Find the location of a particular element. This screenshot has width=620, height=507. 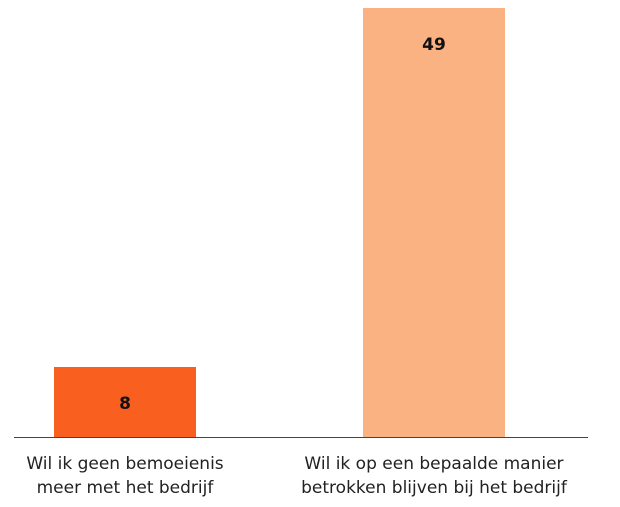

axis-line is located at coordinates (301, 437).